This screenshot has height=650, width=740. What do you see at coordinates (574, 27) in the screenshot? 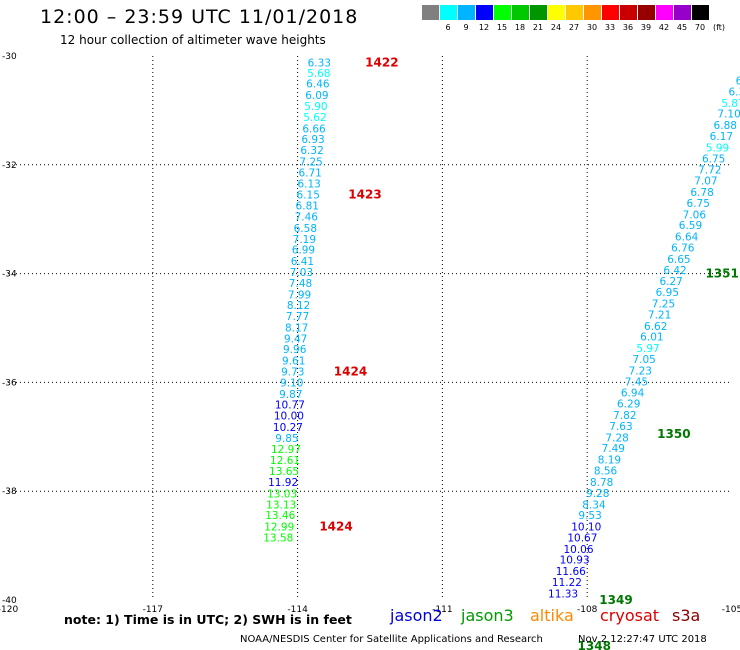
I see `colorbar-label: 27` at bounding box center [574, 27].